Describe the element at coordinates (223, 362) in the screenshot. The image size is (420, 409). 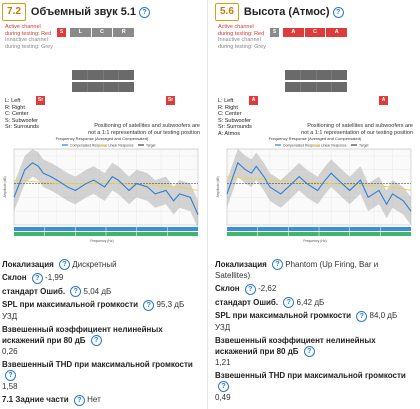
I see `spec-value: 1,21` at that location.